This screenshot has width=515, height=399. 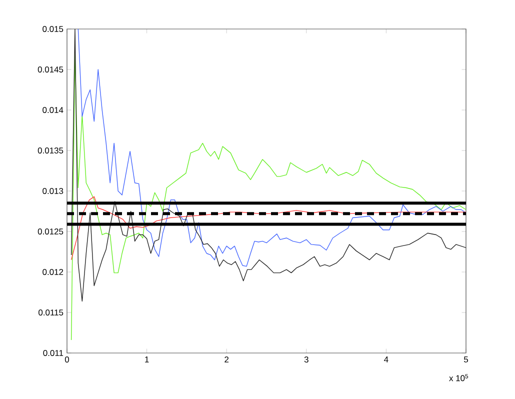 What do you see at coordinates (226, 359) in the screenshot?
I see `x-tick-label: 2` at bounding box center [226, 359].